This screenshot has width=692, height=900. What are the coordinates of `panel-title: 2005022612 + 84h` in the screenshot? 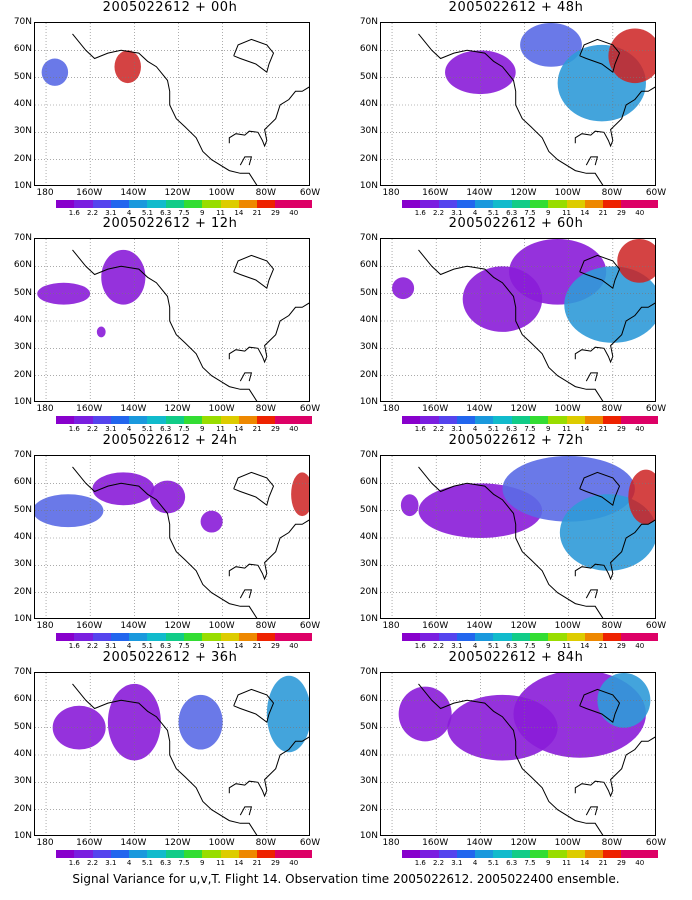 It's located at (516, 657).